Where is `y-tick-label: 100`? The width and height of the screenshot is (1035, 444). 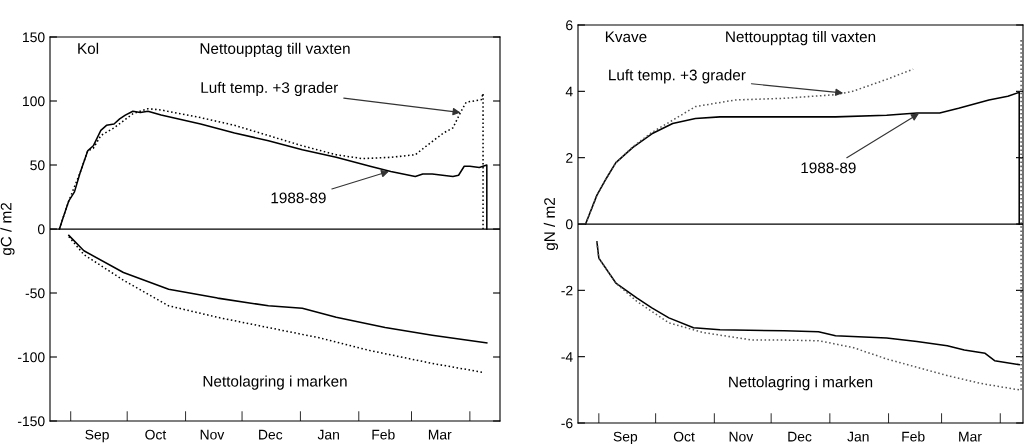
y-tick-label: 100 is located at coordinates (34, 101).